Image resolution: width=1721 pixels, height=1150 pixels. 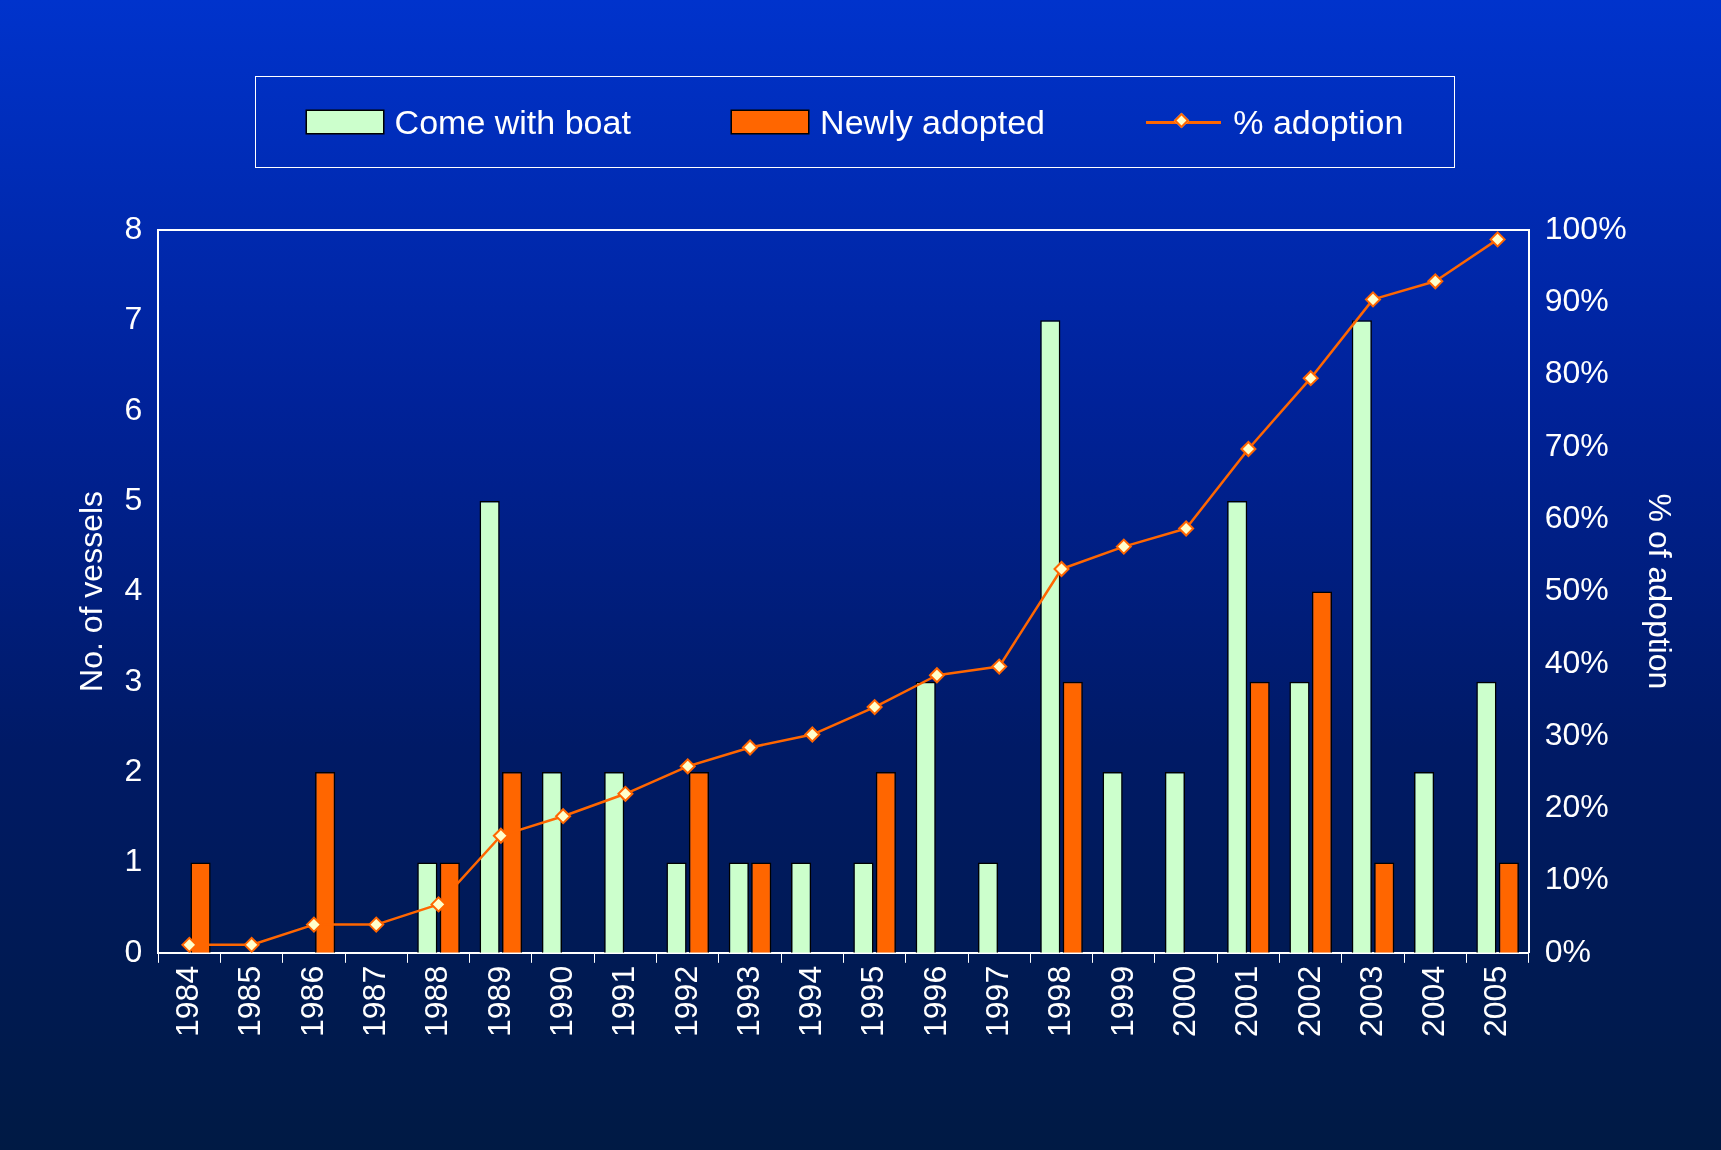 I want to click on y2-tick-label: 20%, so click(x=1576, y=806).